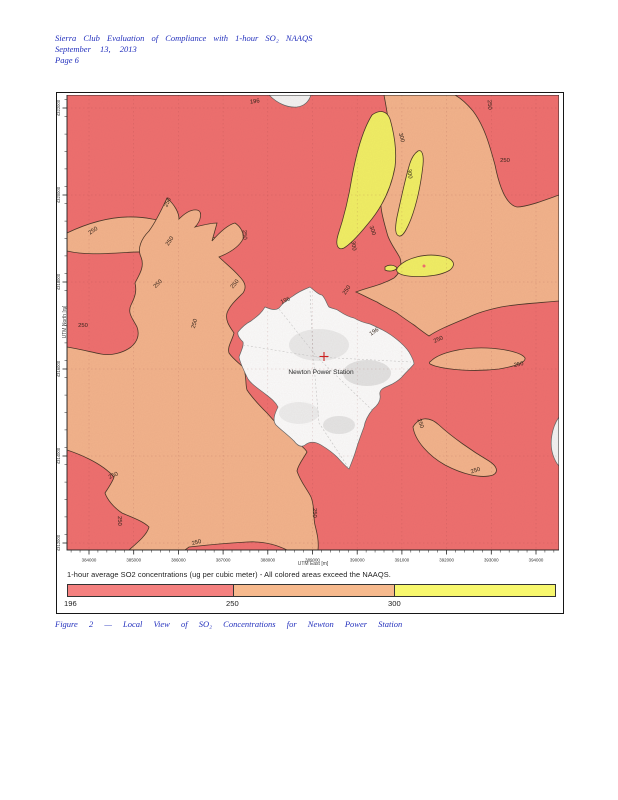 The height and width of the screenshot is (800, 618). What do you see at coordinates (58, 455) in the screenshot?
I see `y-tick-label: 4314000` at bounding box center [58, 455].